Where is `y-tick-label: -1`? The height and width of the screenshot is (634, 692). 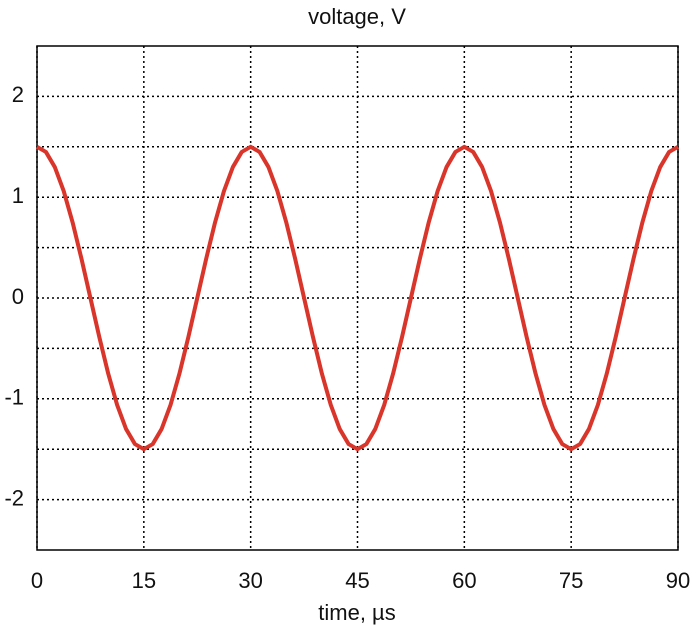
y-tick-label: -1 is located at coordinates (14, 397).